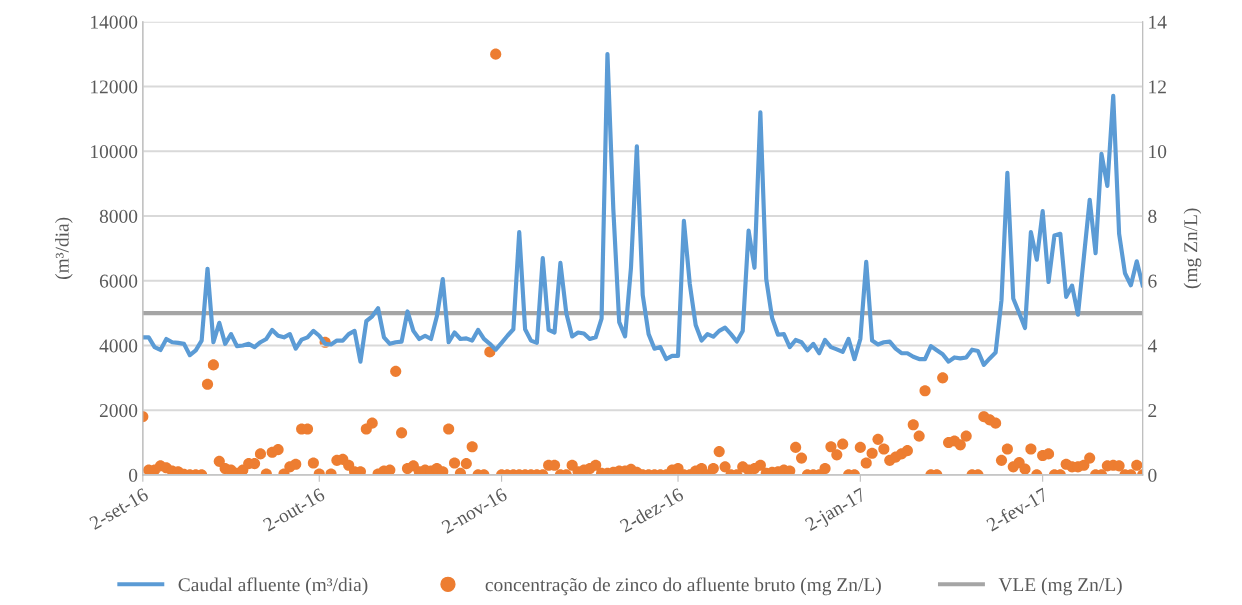 Image resolution: width=1242 pixels, height=605 pixels. Describe the element at coordinates (1152, 410) in the screenshot. I see `y2-tick-label: 2` at that location.